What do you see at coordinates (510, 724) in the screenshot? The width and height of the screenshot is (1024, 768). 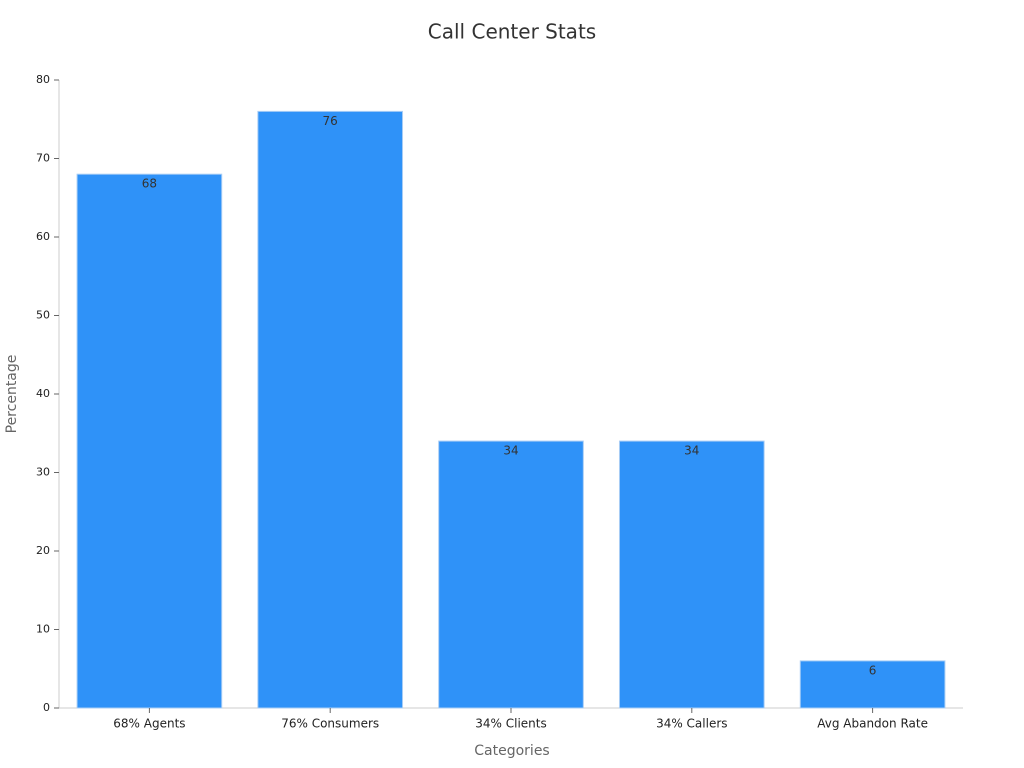 I see `x-tick-label: 34% Clients` at bounding box center [510, 724].